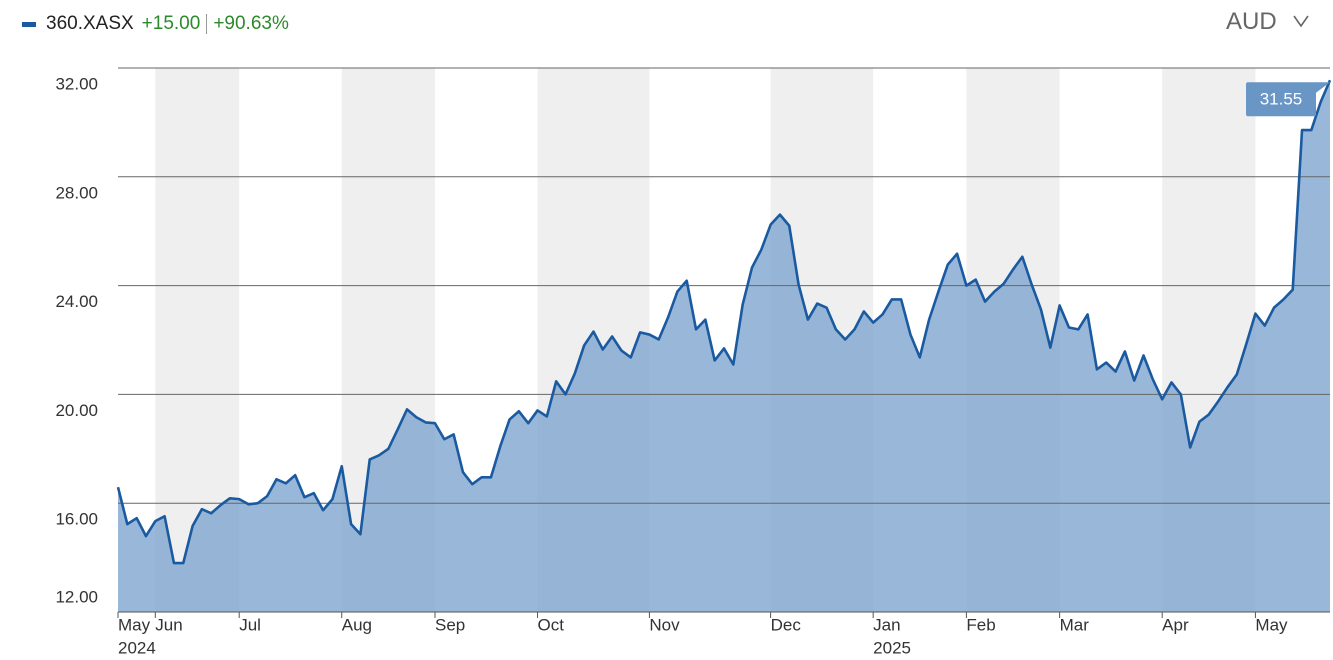  Describe the element at coordinates (1251, 21) in the screenshot. I see `currency-select: AUD` at that location.